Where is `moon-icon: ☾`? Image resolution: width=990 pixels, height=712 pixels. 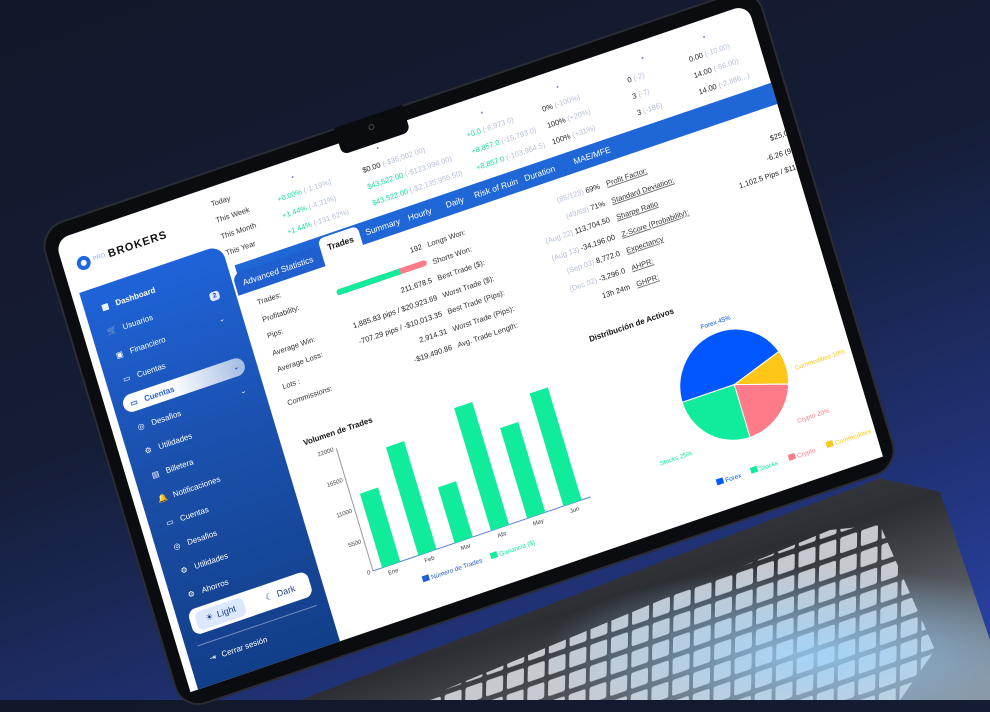
moon-icon: ☾ is located at coordinates (269, 596).